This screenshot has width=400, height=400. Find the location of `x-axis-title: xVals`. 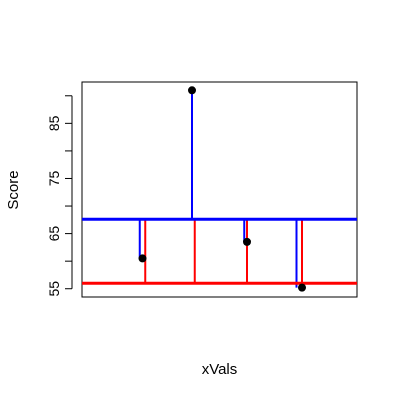

x-axis-title: xVals is located at coordinates (220, 369).